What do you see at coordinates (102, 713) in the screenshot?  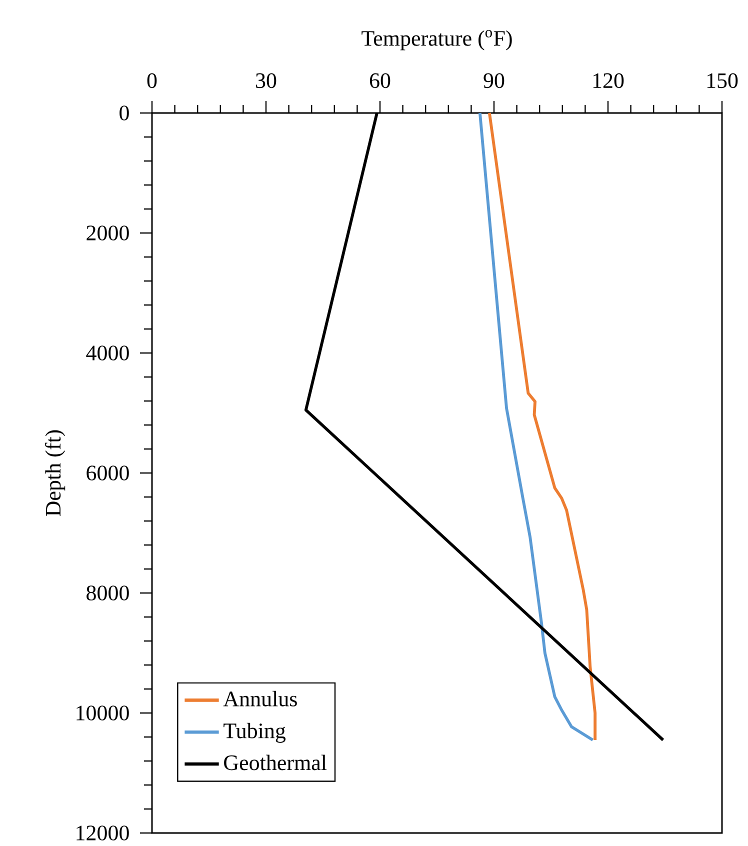 I see `y-tick-label: 10000` at bounding box center [102, 713].